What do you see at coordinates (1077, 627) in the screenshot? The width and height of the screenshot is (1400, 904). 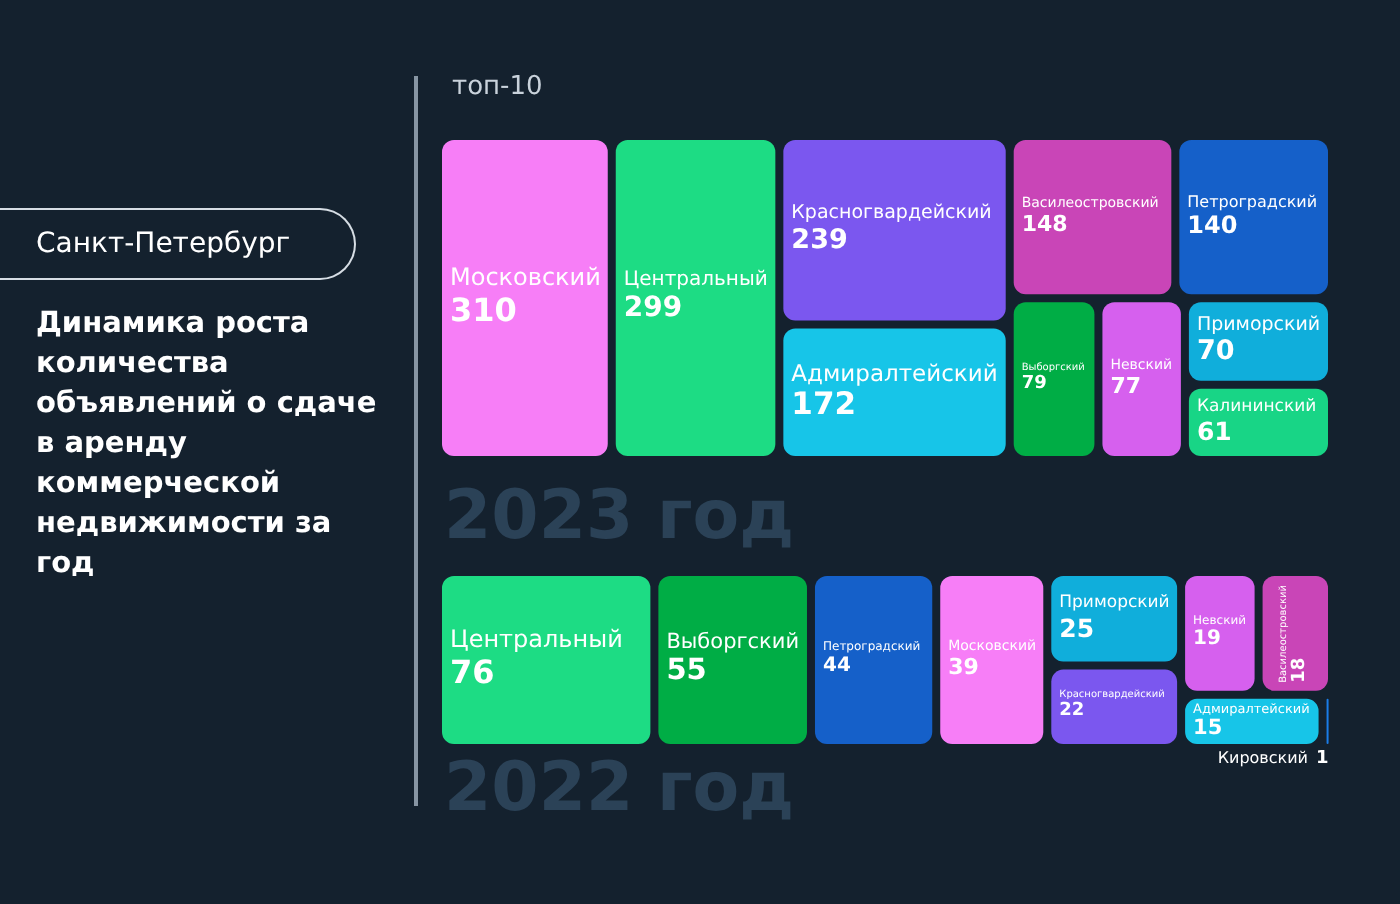 I see `data-label: 25` at bounding box center [1077, 627].